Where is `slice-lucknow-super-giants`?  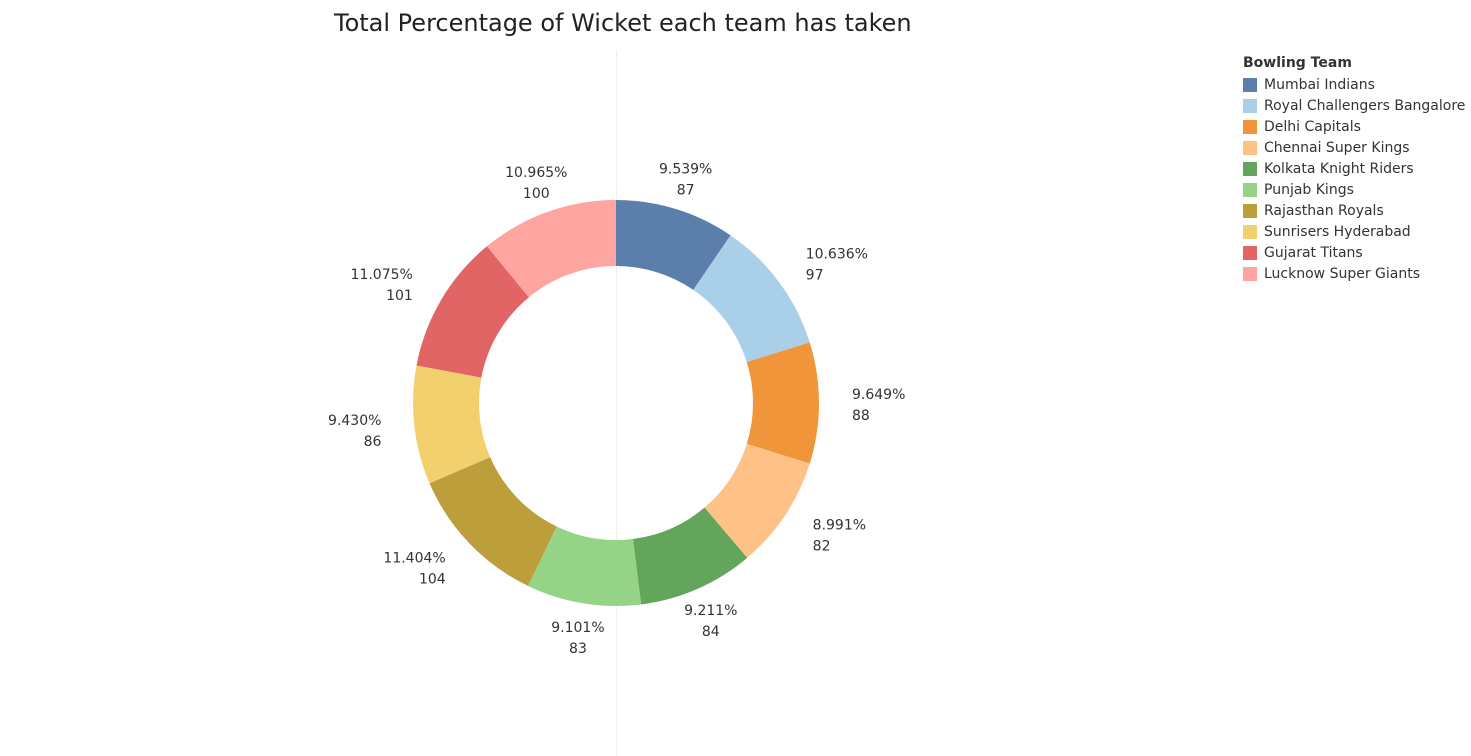 slice-lucknow-super-giants is located at coordinates (551, 249).